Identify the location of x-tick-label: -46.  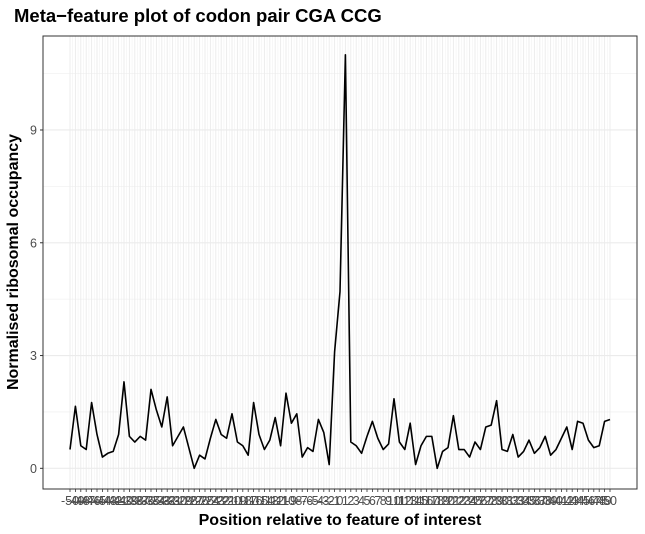
(92, 501).